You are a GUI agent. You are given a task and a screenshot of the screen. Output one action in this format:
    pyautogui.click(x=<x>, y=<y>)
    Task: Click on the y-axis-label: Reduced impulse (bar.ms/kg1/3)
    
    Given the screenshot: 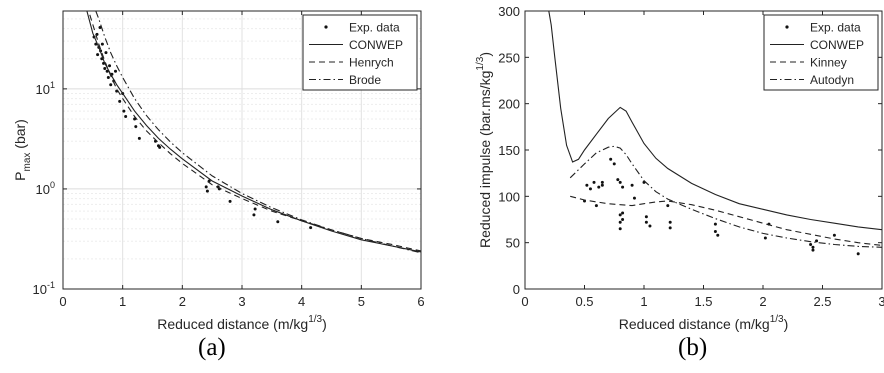 What is the action you would take?
    pyautogui.click(x=484, y=150)
    